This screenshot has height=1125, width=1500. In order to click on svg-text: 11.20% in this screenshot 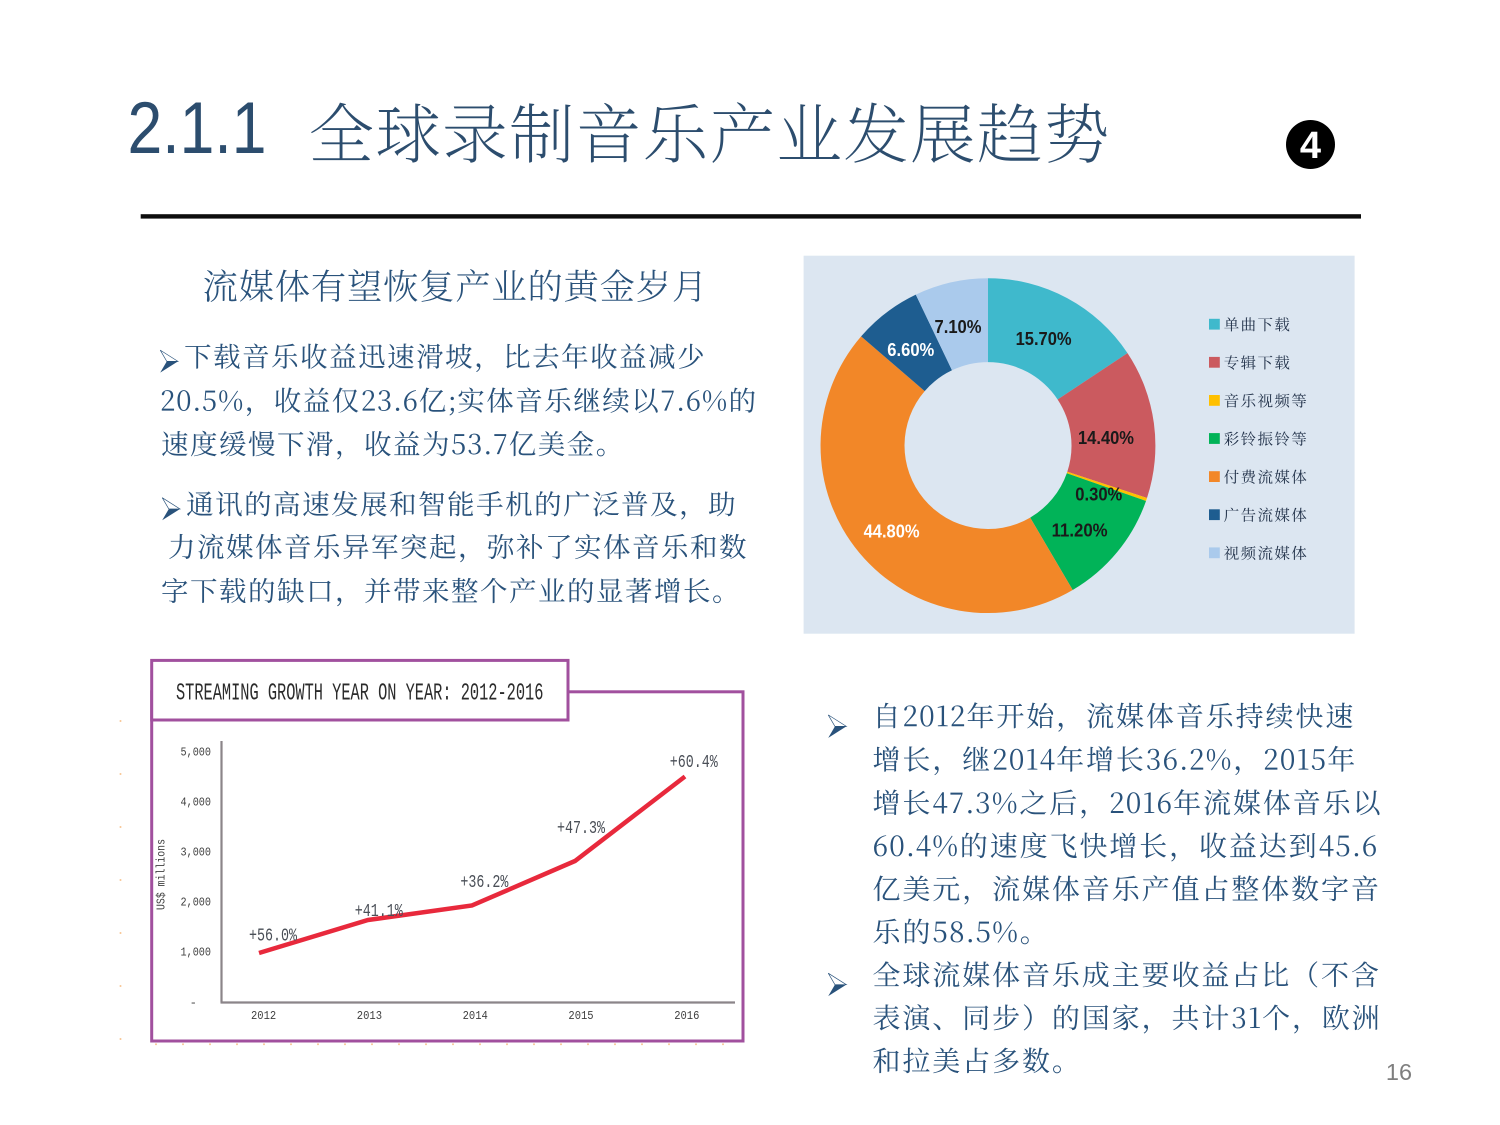, I will do `click(1080, 531)`.